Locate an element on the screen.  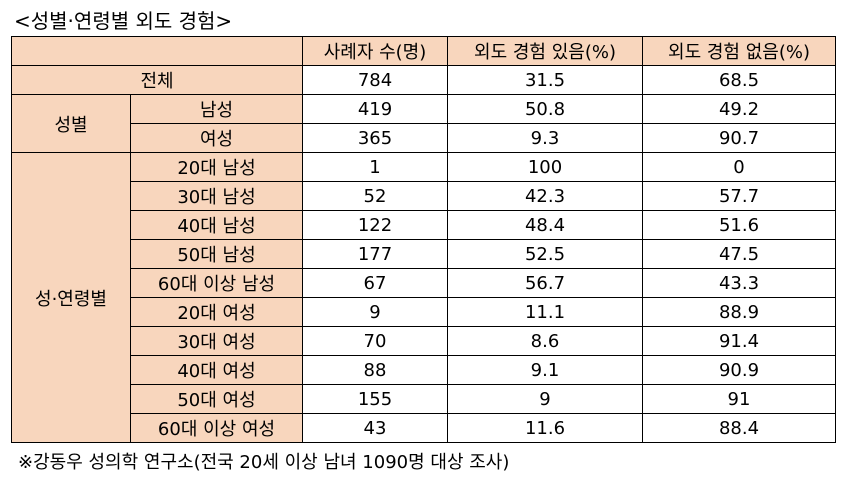
table-row: 60대 이상 남성 67 56.7 43.3 is located at coordinates (424, 283).